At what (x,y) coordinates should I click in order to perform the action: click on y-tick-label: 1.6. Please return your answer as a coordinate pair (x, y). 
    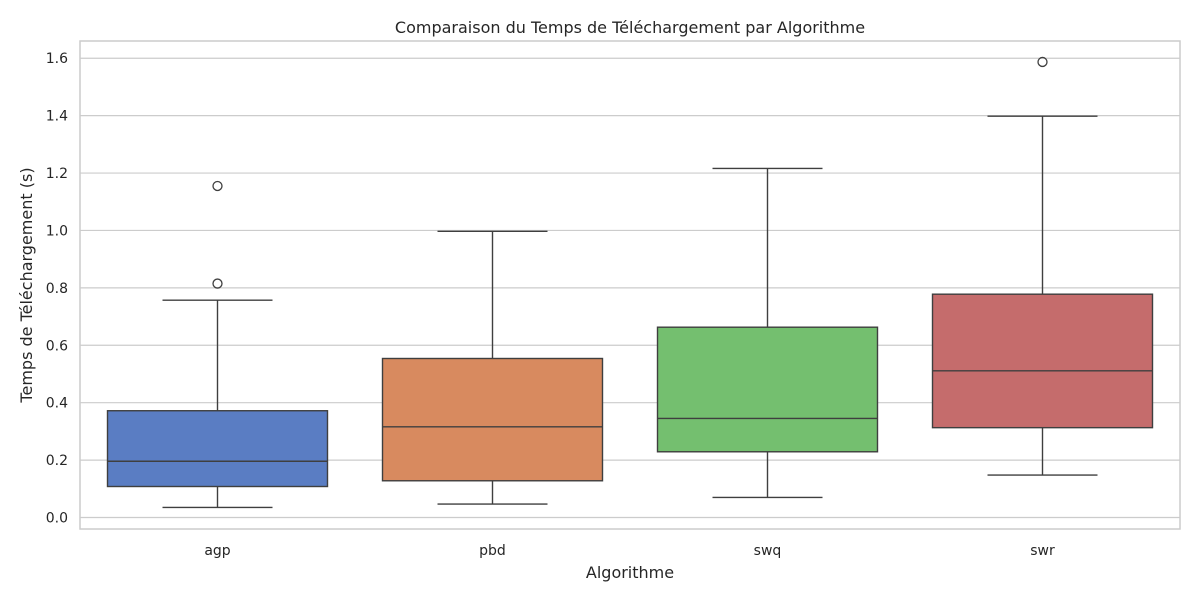
    Looking at the image, I should click on (57, 59).